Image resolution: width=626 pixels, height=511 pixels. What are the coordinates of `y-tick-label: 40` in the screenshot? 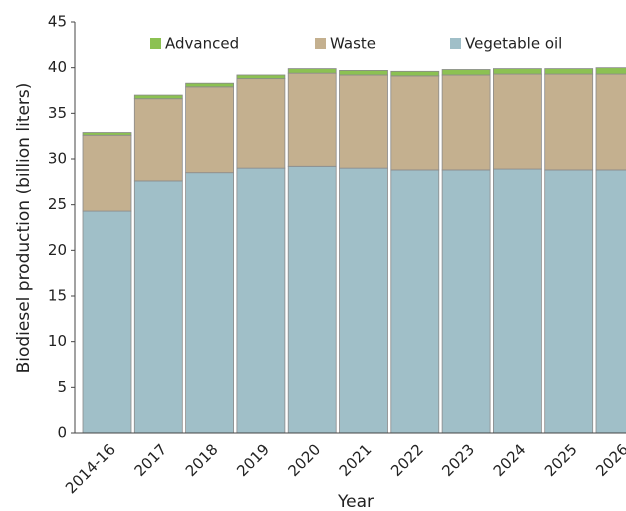 It's located at (57, 67).